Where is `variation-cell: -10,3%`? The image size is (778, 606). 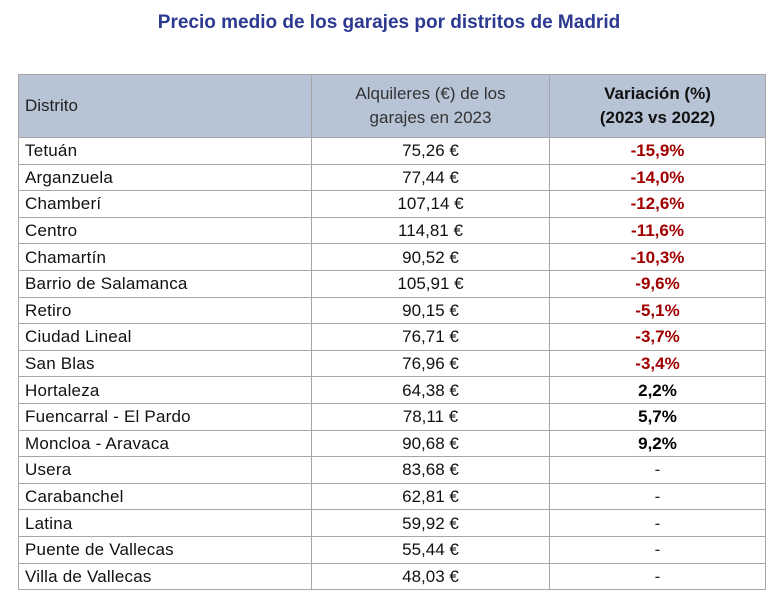
variation-cell: -10,3% is located at coordinates (657, 257).